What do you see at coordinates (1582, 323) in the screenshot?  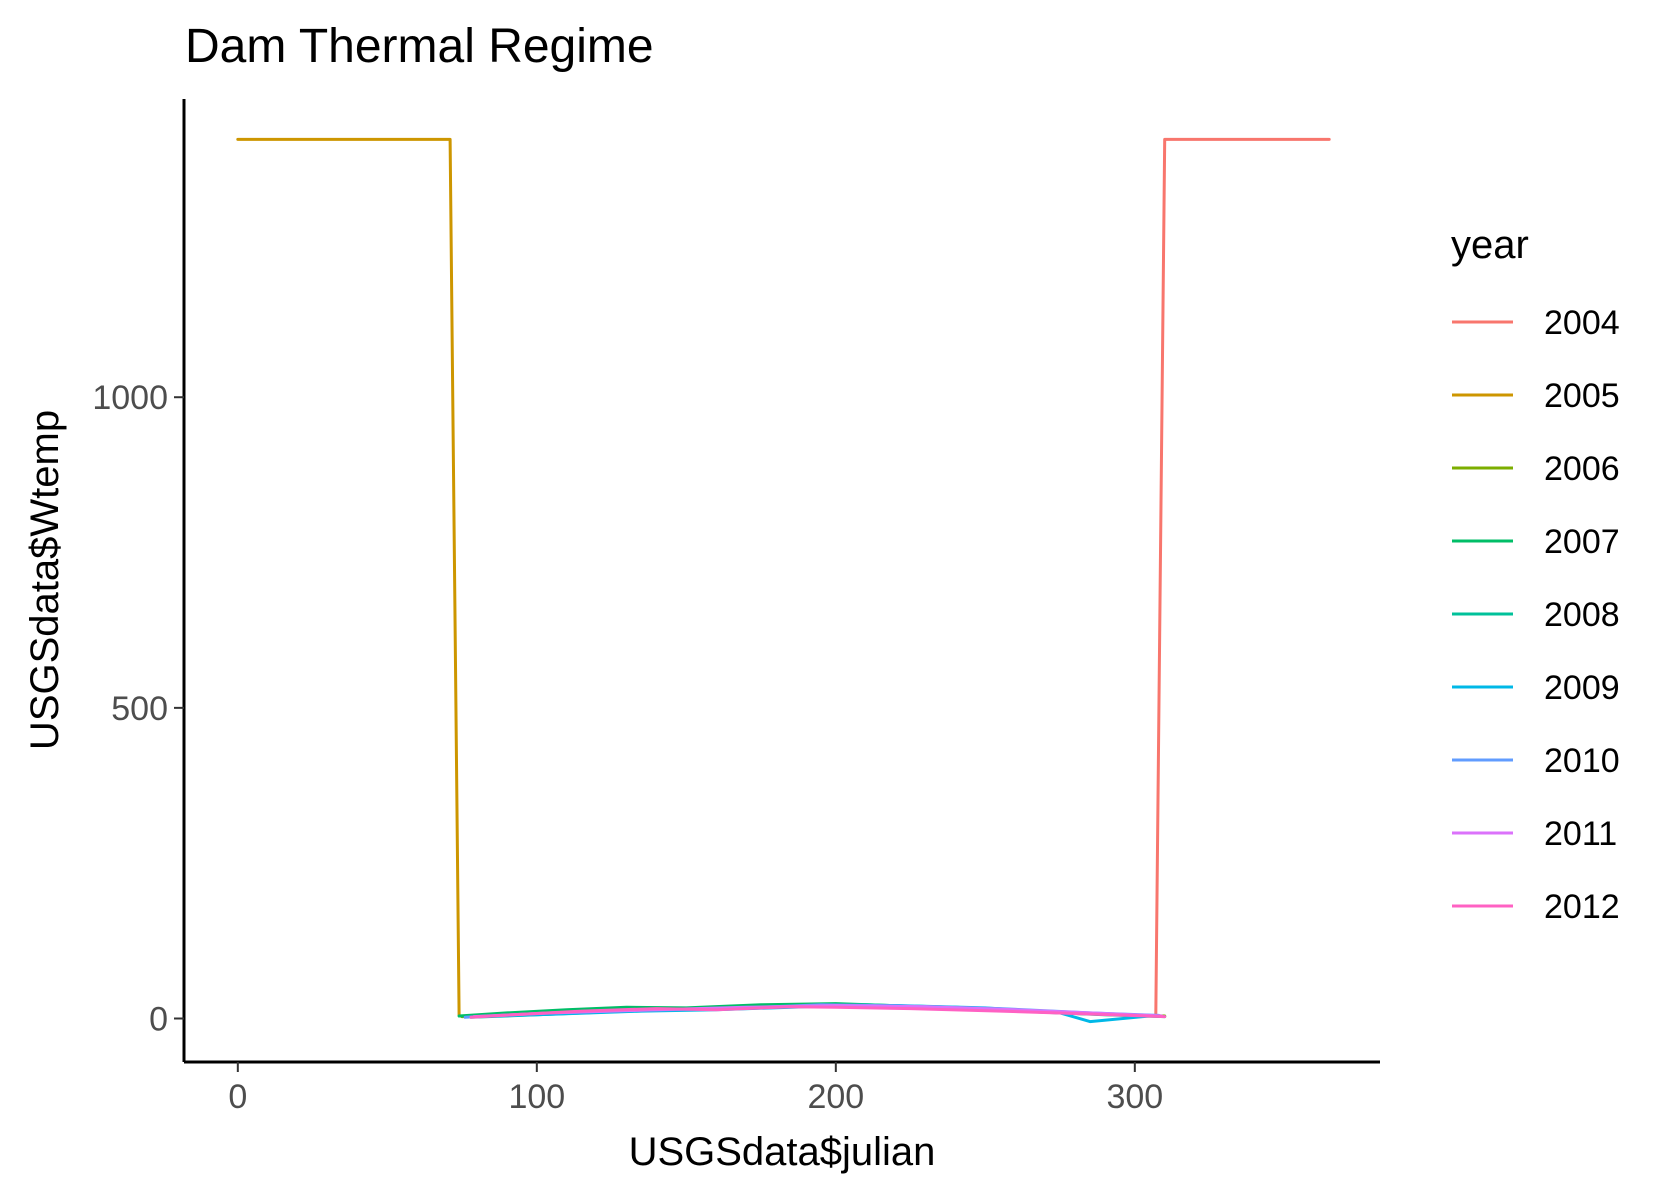 I see `legend-label: 2004` at bounding box center [1582, 323].